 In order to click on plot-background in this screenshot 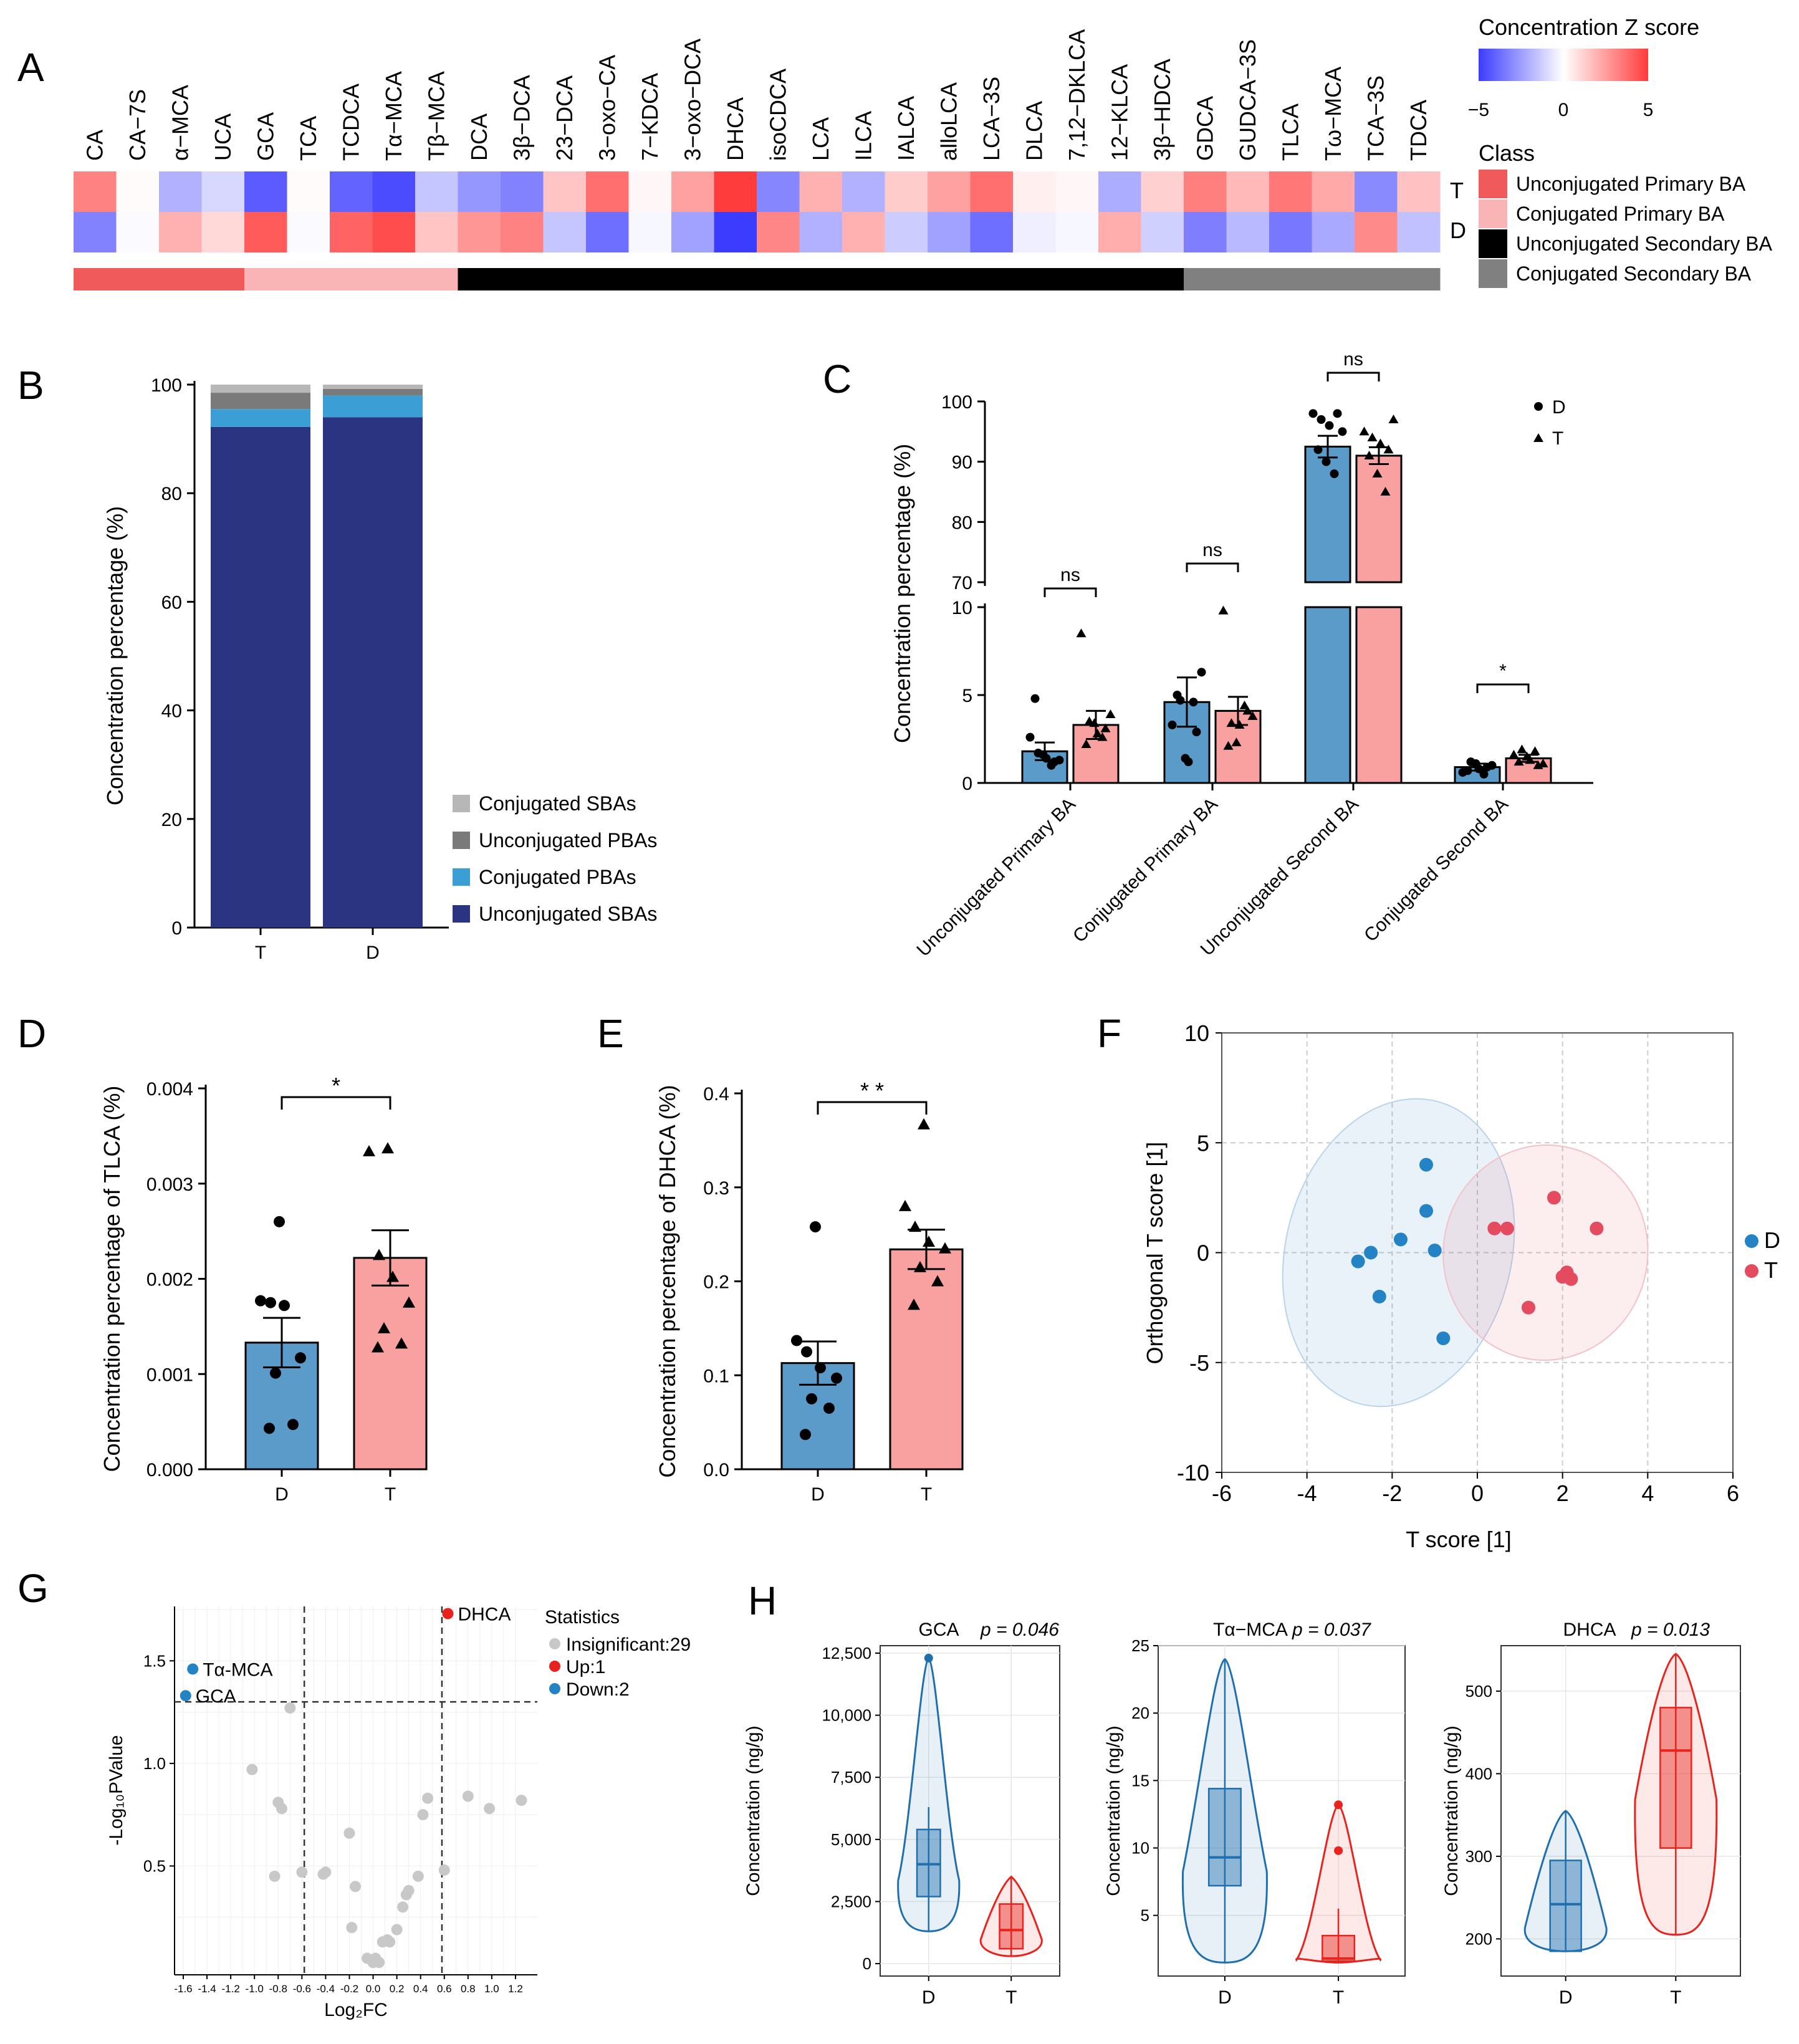, I will do `click(356, 1790)`.